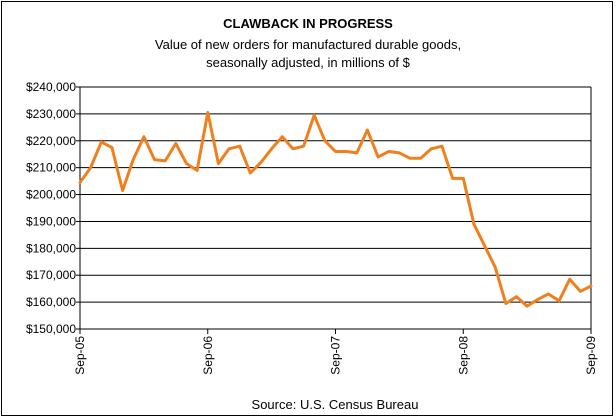  Describe the element at coordinates (51, 329) in the screenshot. I see `y-tick-label: $150,000` at that location.